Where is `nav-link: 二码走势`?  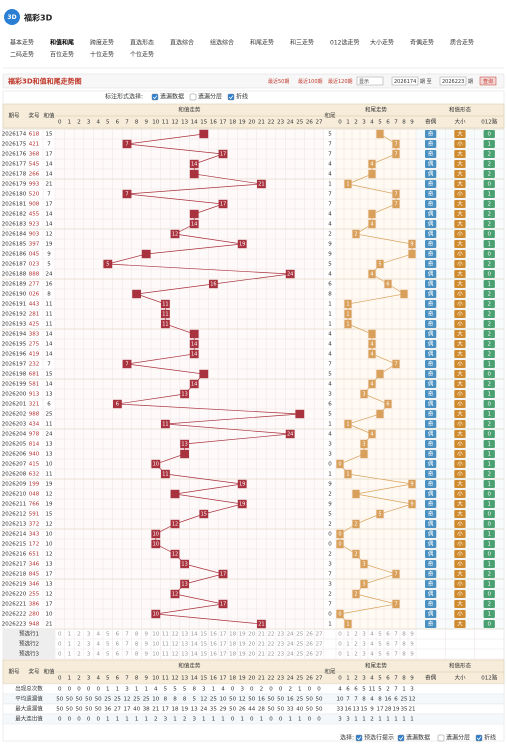 nav-link: 二码走势 is located at coordinates (22, 55).